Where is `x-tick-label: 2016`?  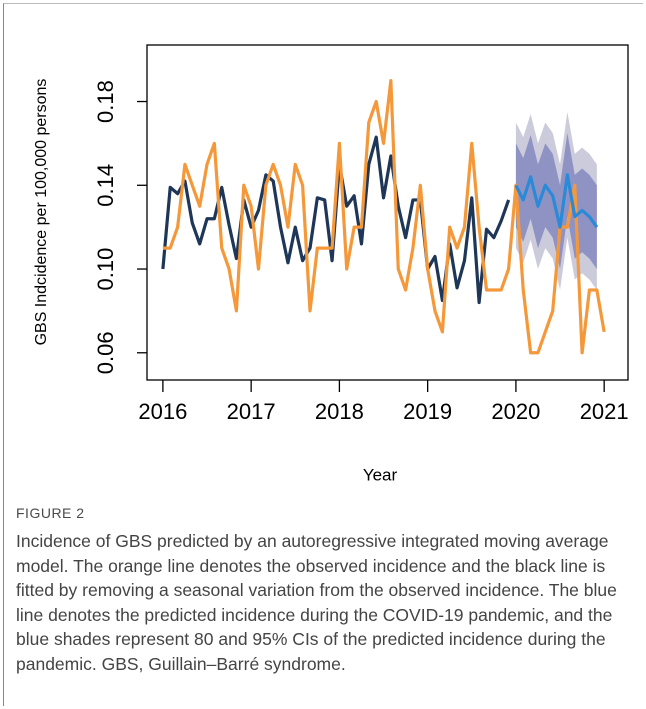
x-tick-label: 2016 is located at coordinates (162, 411).